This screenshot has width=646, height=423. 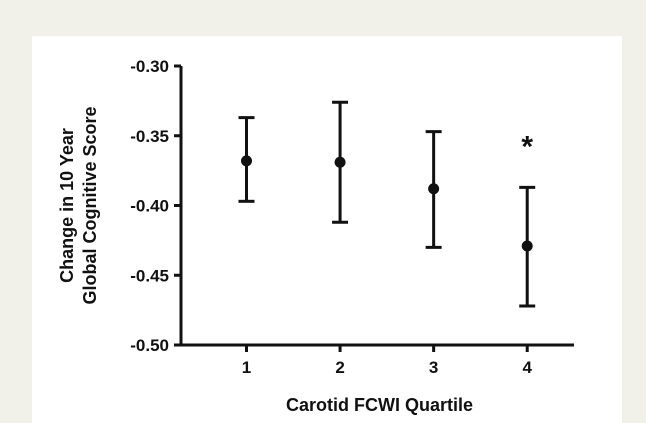 I want to click on y-tick-label: -0.30, so click(x=149, y=66).